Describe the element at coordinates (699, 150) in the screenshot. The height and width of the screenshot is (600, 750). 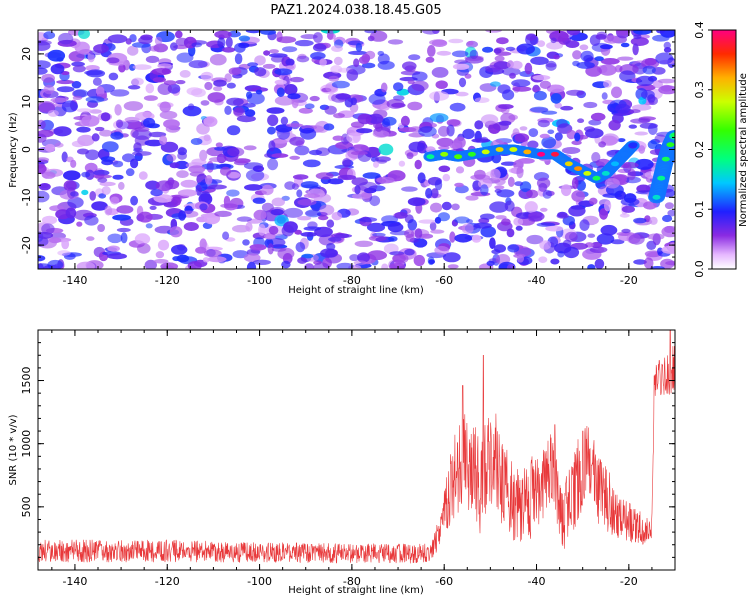
I see `colorbar-tick-label: 0.2` at that location.